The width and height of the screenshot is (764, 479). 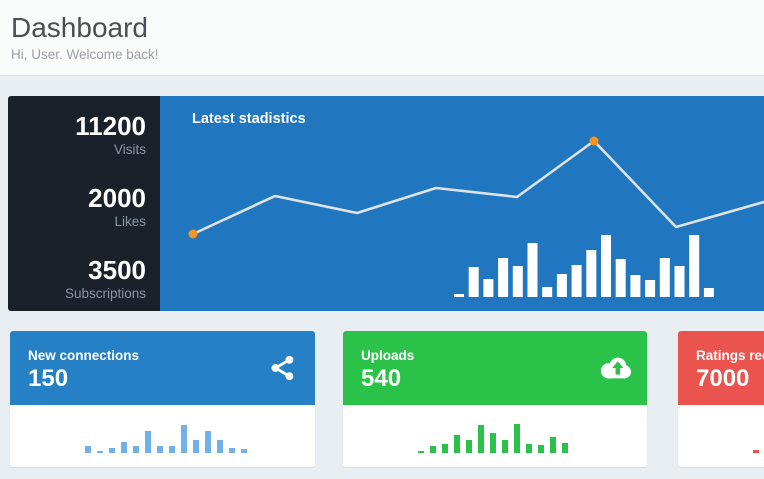 I want to click on card: New connections 150, so click(x=162, y=399).